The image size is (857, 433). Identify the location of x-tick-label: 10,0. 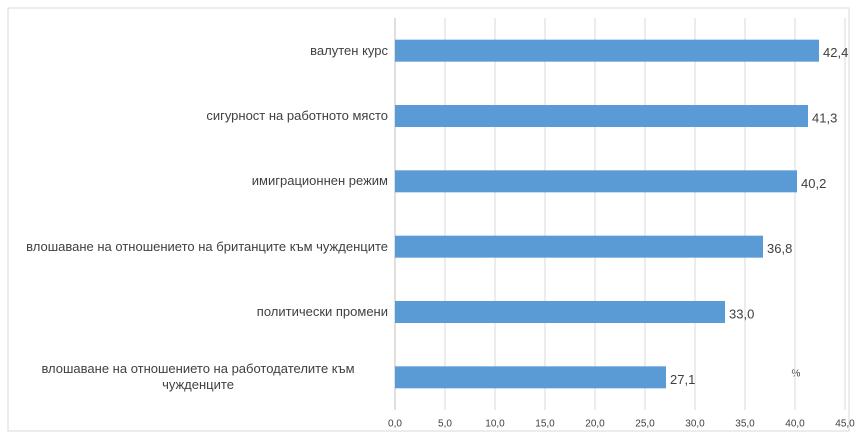
(495, 424).